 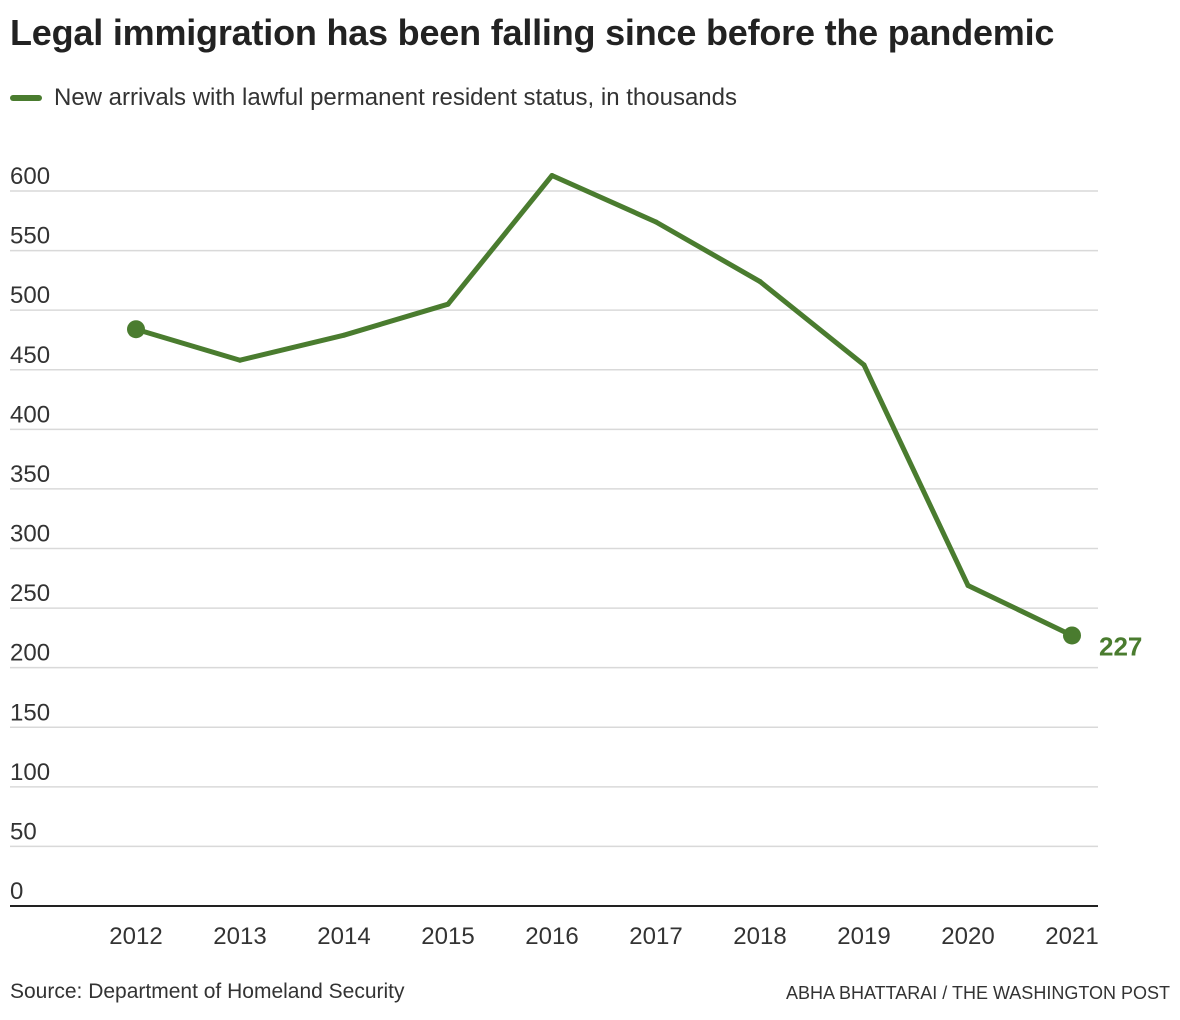 I want to click on source-note: Source: Department of Homeland Security, so click(x=207, y=991).